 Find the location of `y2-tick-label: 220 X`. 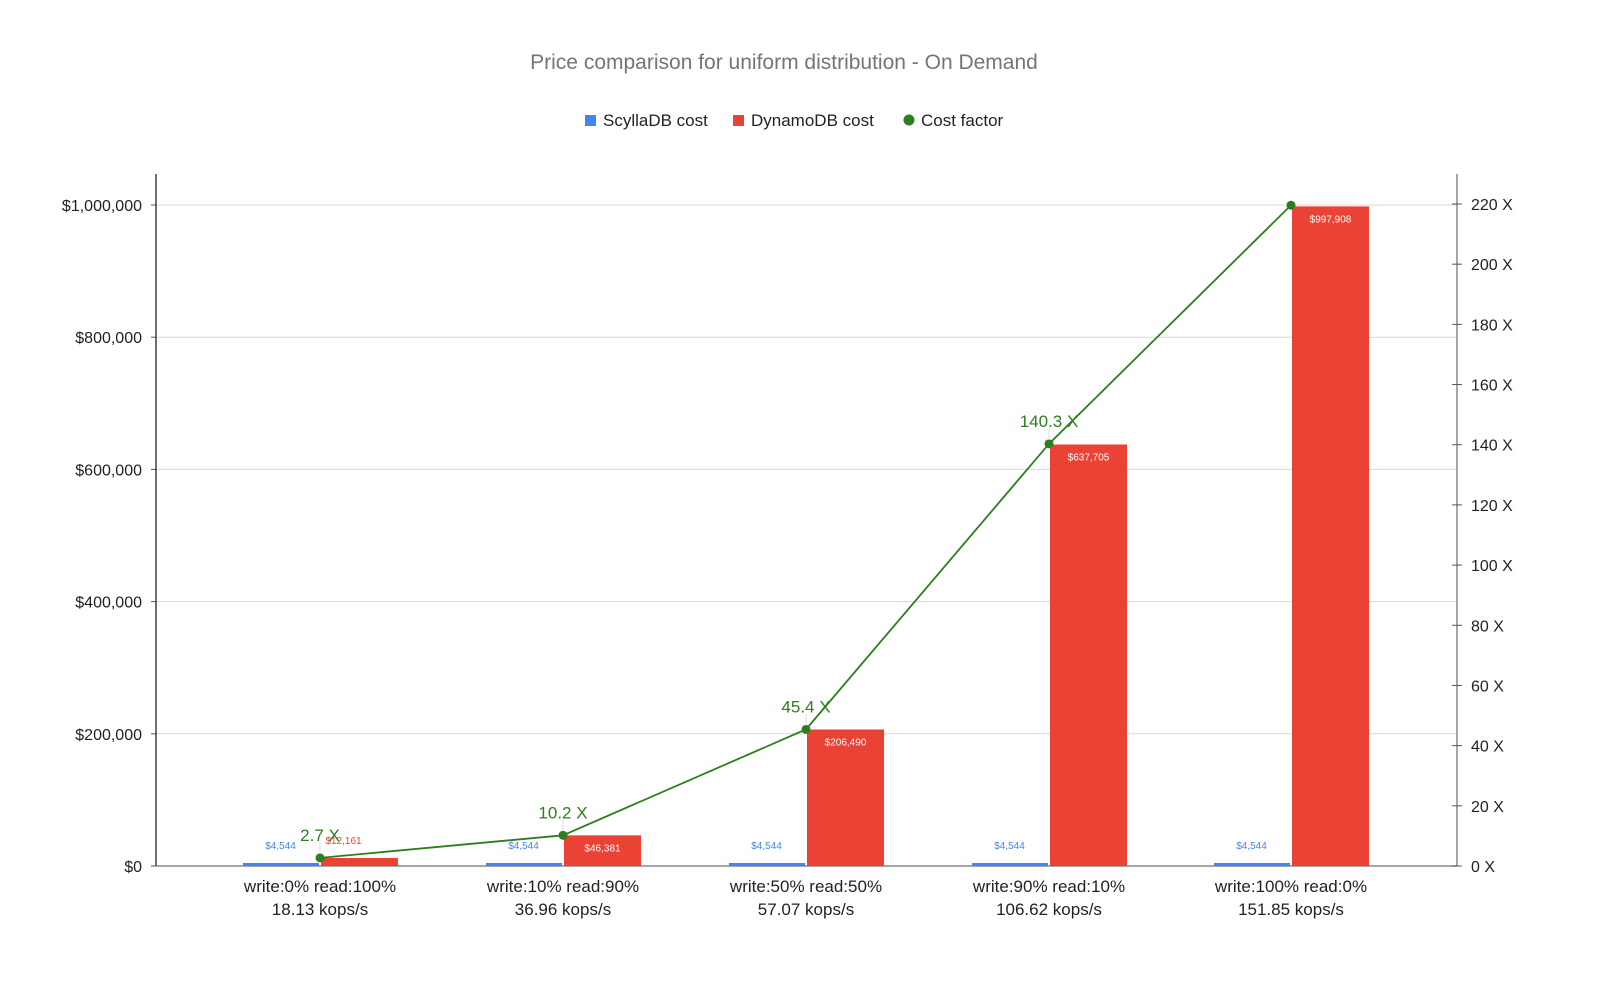

y2-tick-label: 220 X is located at coordinates (1492, 205).